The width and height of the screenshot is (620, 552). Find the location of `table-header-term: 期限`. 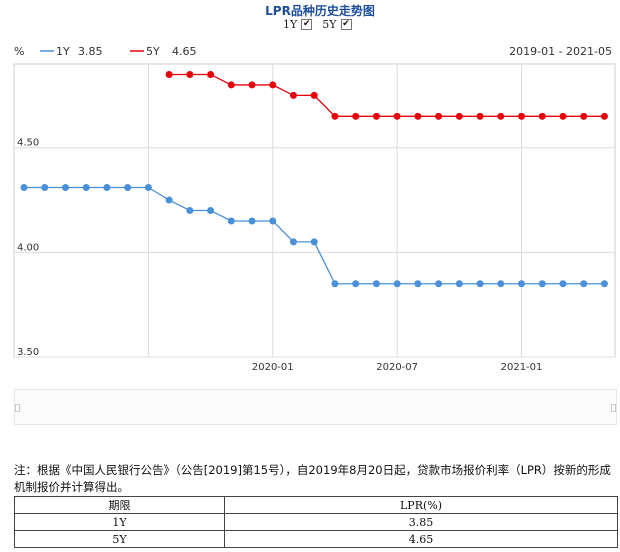

table-header-term: 期限 is located at coordinates (119, 505).